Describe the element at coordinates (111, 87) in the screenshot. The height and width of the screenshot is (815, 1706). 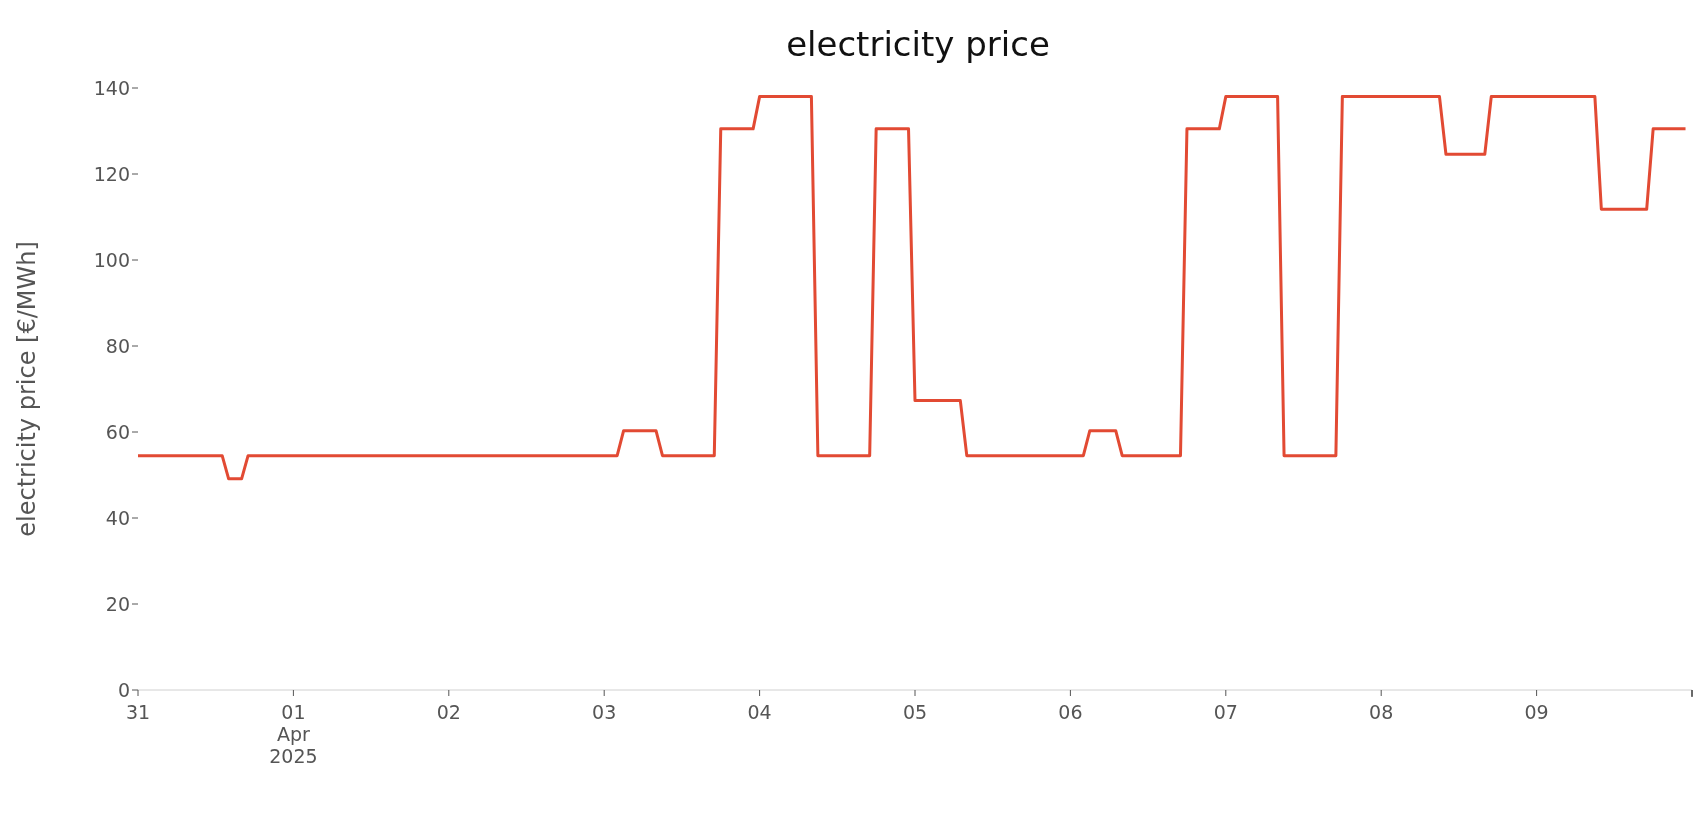
I see `y-tick-label: 140` at that location.